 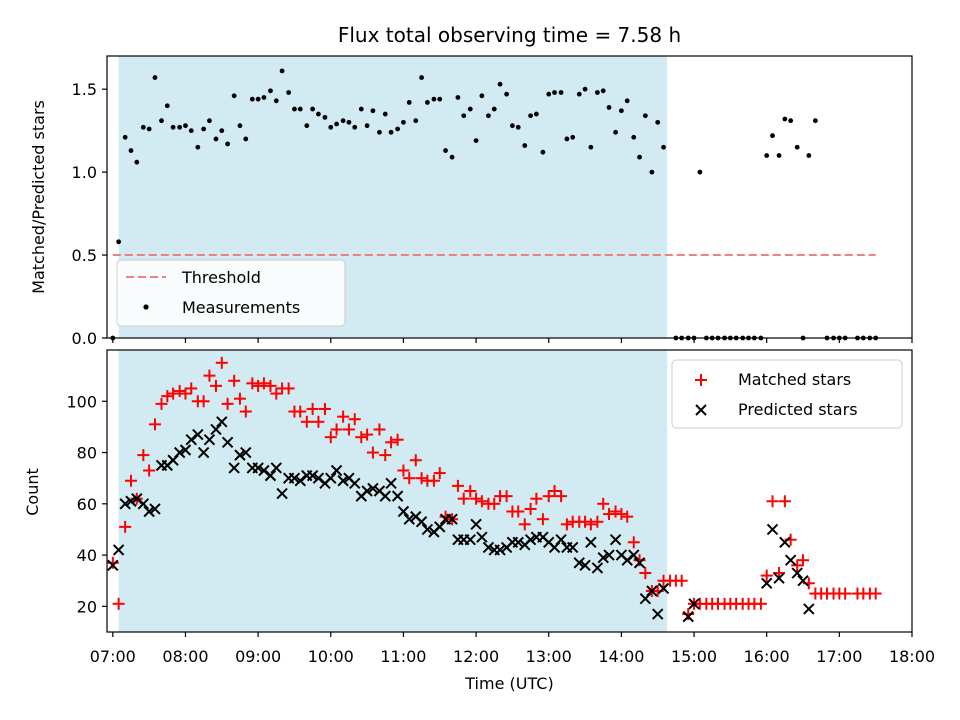 What do you see at coordinates (694, 656) in the screenshot?
I see `x-tick-label: 15:00` at bounding box center [694, 656].